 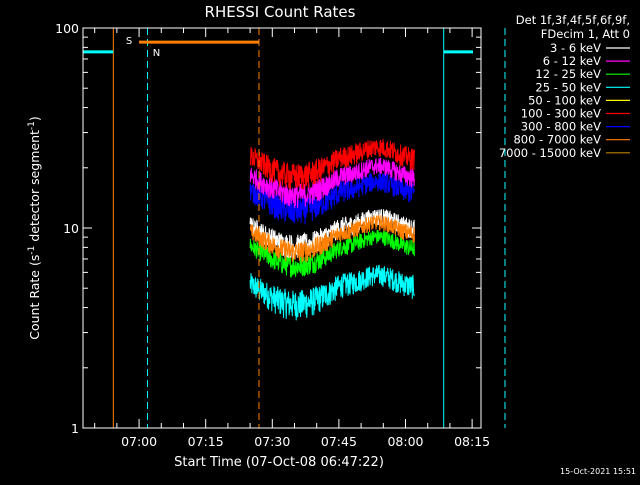 What do you see at coordinates (585, 34) in the screenshot?
I see `legend-header-line-2: FDecim 1, Att 0` at bounding box center [585, 34].